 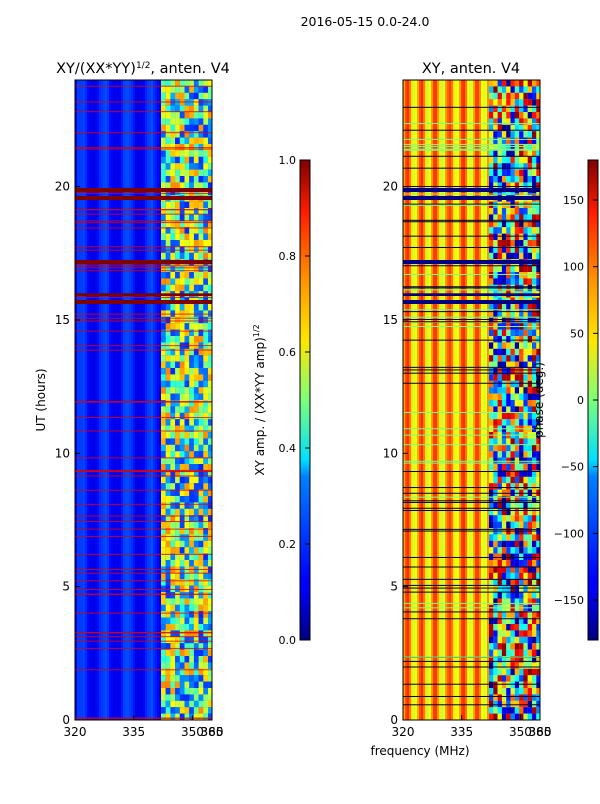 What do you see at coordinates (192, 732) in the screenshot?
I see `amplitude-x-tick-label: 350` at bounding box center [192, 732].